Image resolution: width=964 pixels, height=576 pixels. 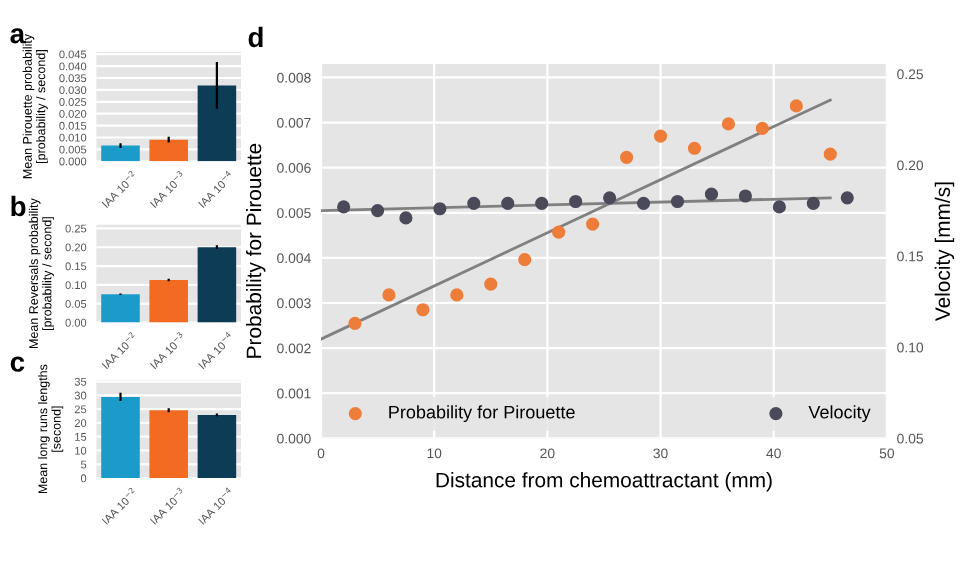 I want to click on y2-axis-title: Velocity [mm/s], so click(x=944, y=252).